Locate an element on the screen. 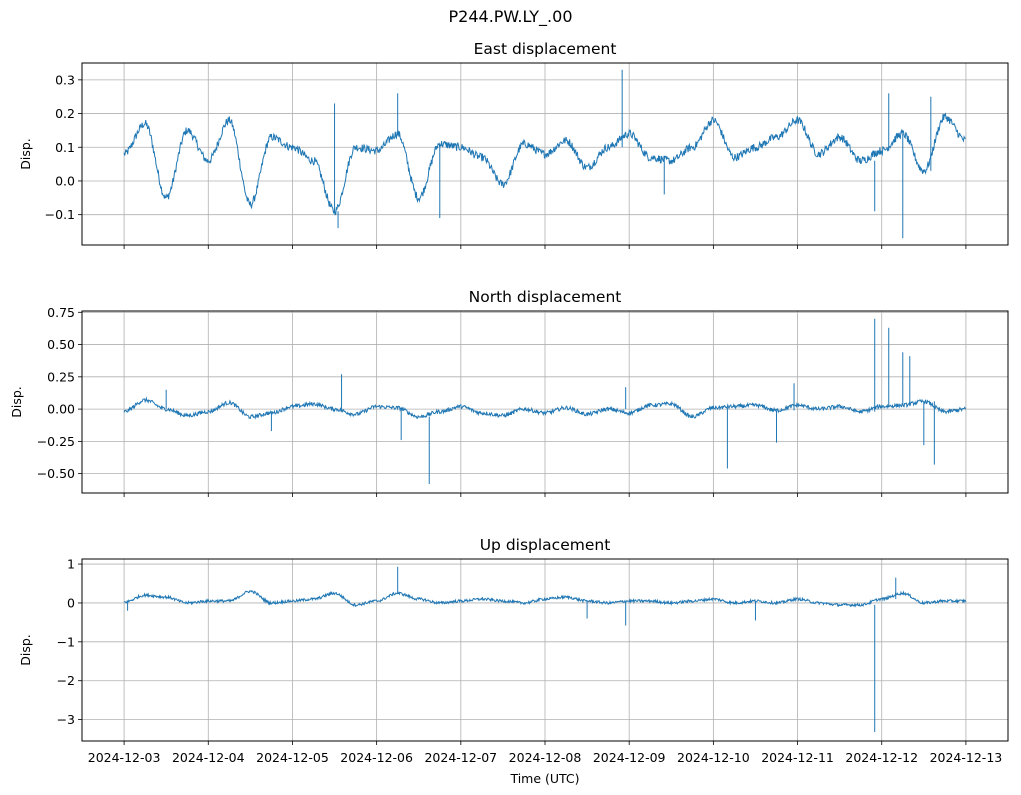 The image size is (1021, 795). y-tick-label: −0.25 is located at coordinates (56, 441).